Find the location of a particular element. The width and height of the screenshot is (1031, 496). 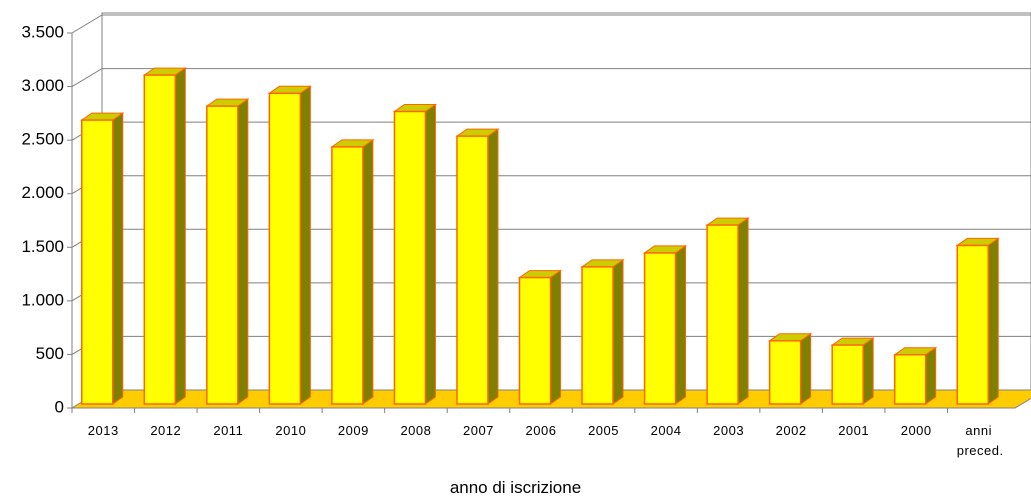

x-tick-label: 2011 is located at coordinates (228, 430).